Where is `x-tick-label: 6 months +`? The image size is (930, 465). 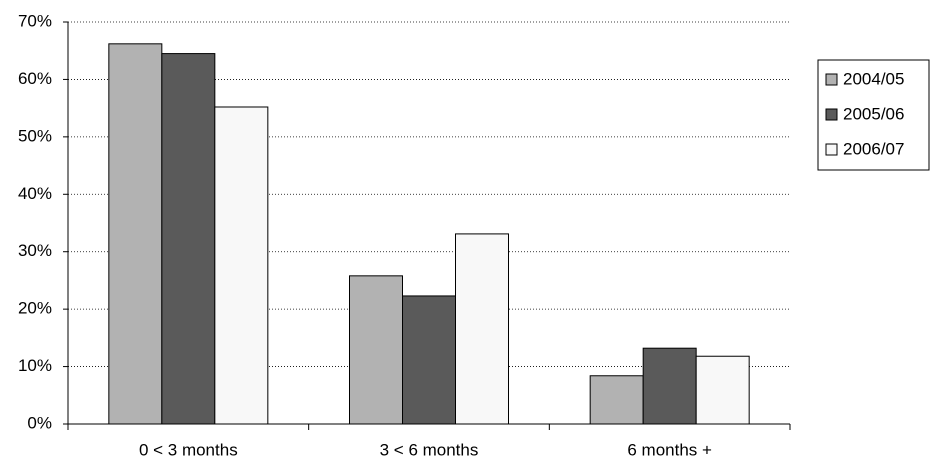
x-tick-label: 6 months + is located at coordinates (669, 449).